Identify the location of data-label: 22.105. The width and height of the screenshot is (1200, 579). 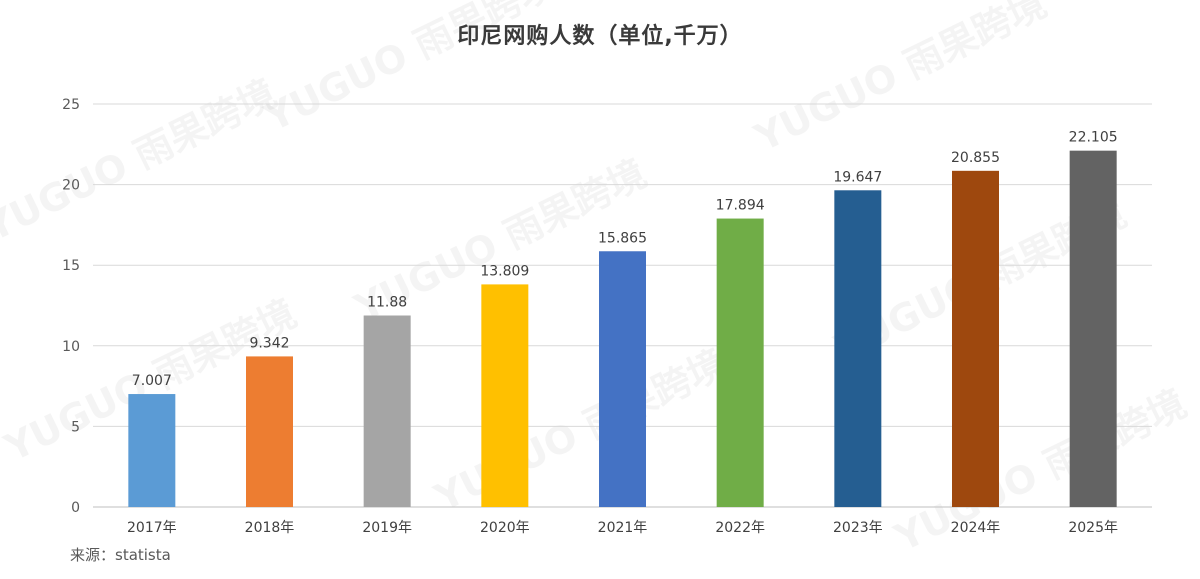
(1093, 138).